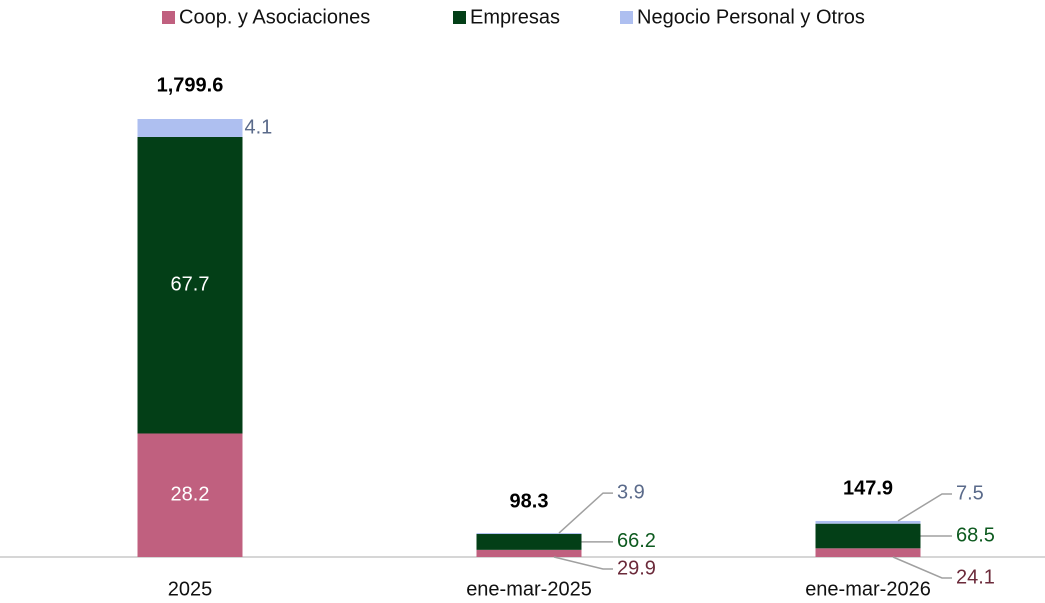  What do you see at coordinates (274, 17) in the screenshot?
I see `legend-label: Coop. y Asociaciones` at bounding box center [274, 17].